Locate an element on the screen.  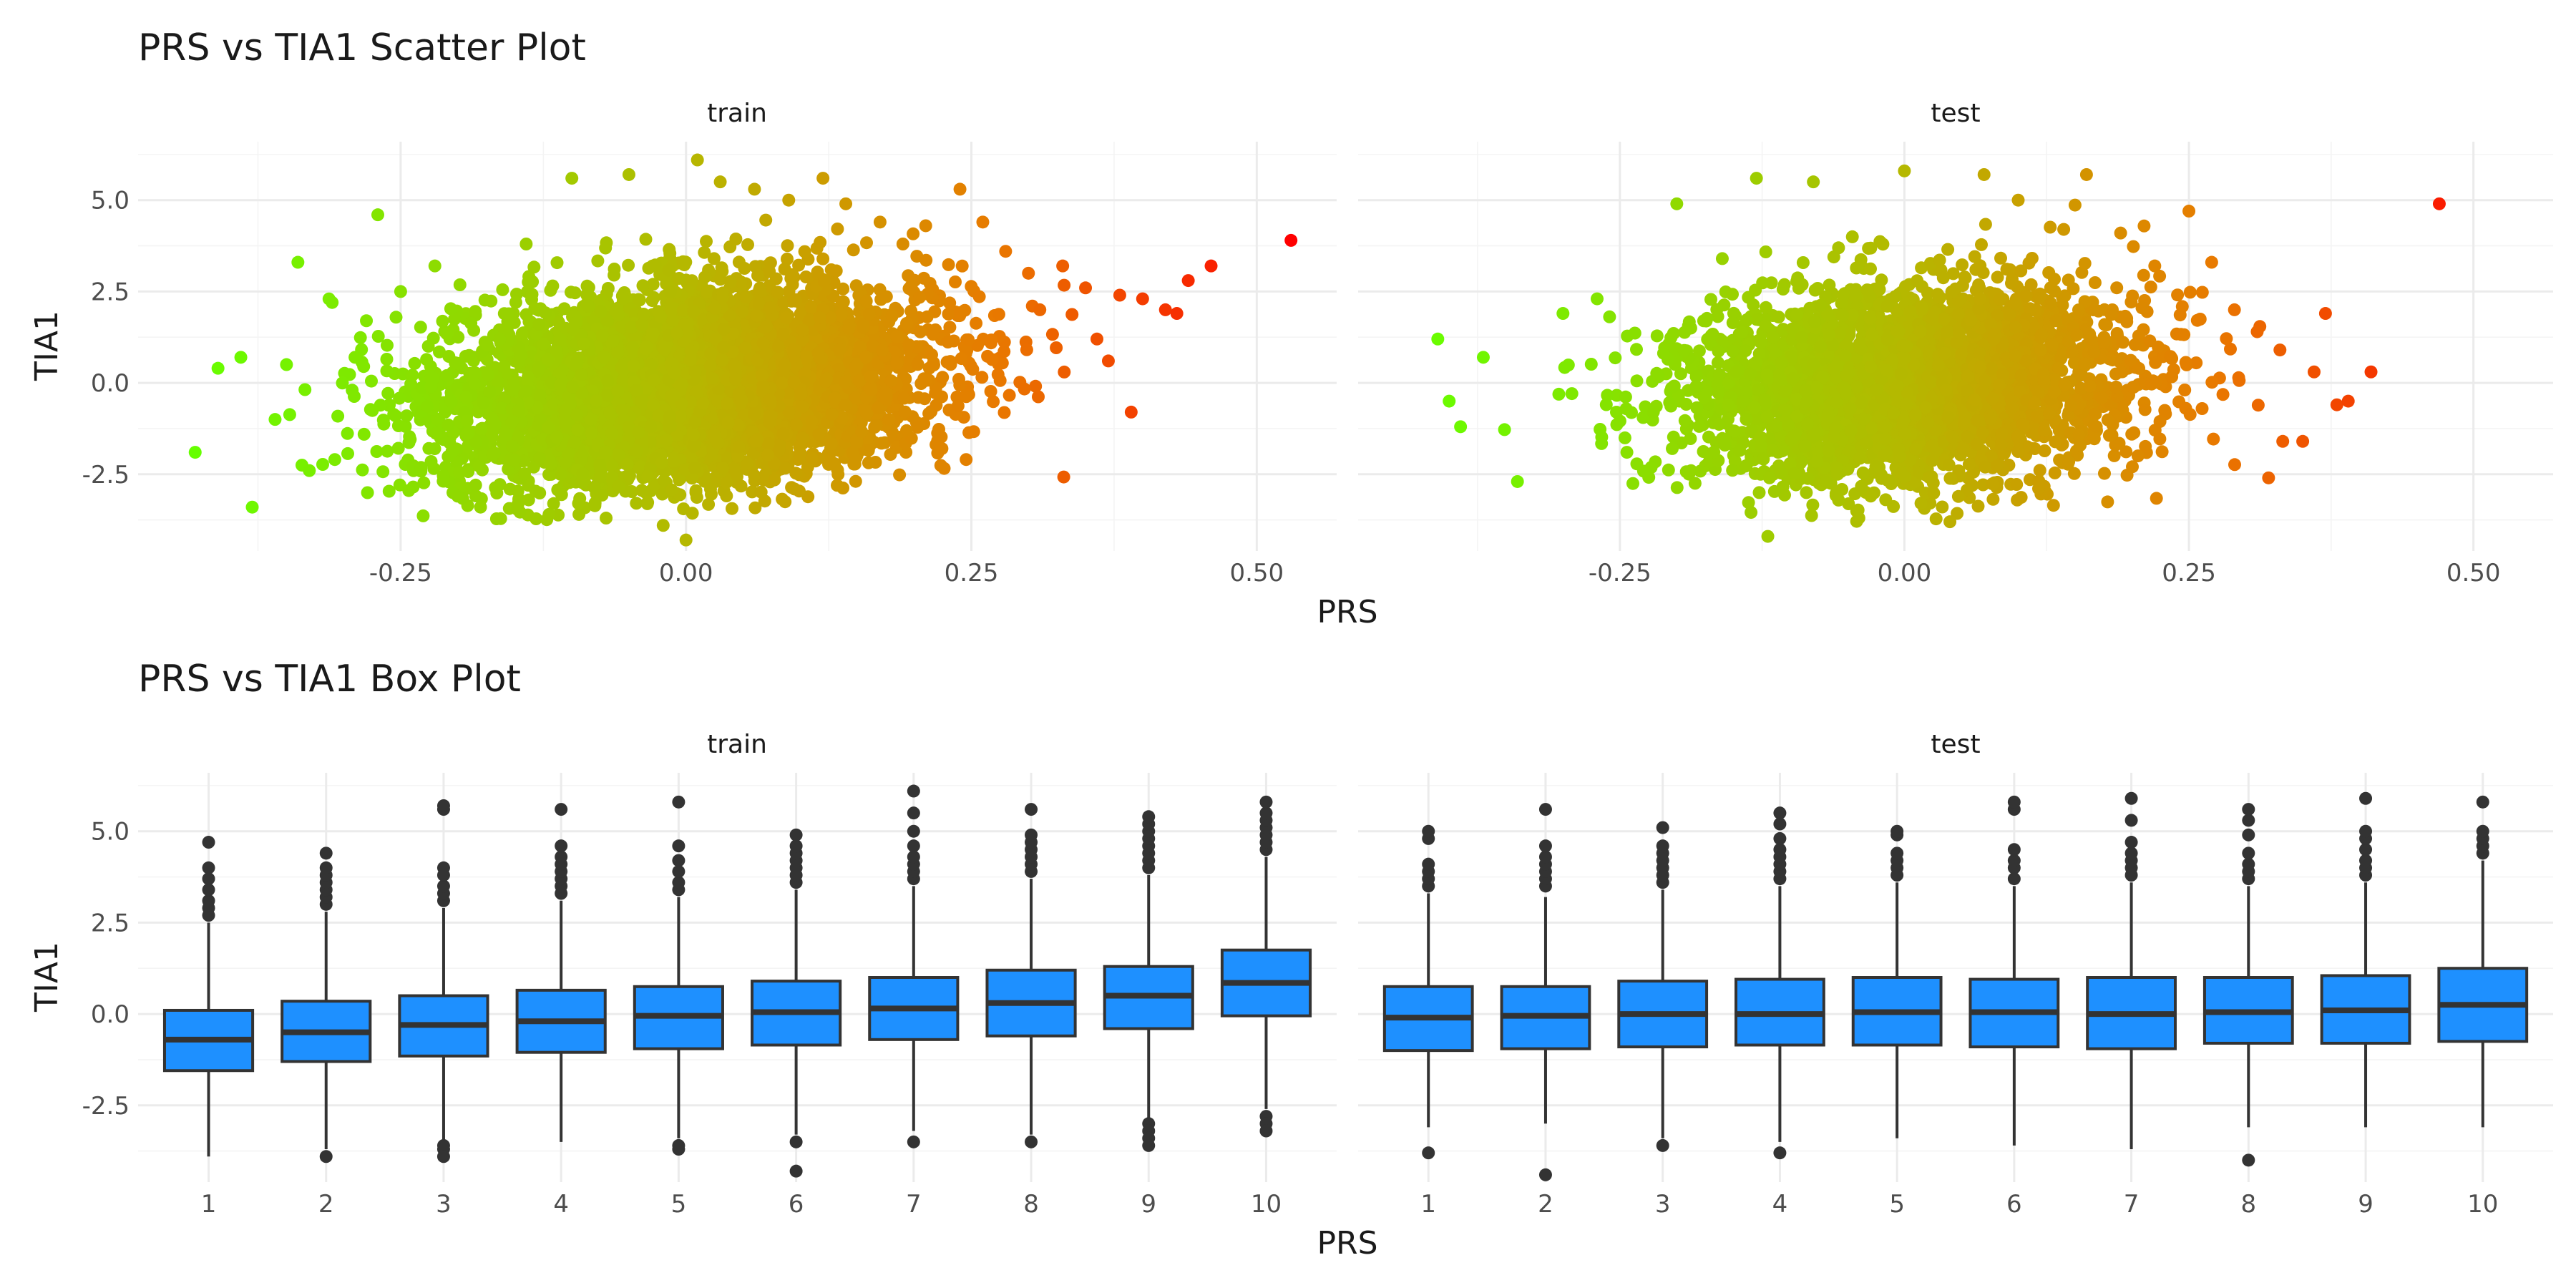
scatter-x-tick-label: 0.50 is located at coordinates (1256, 573).